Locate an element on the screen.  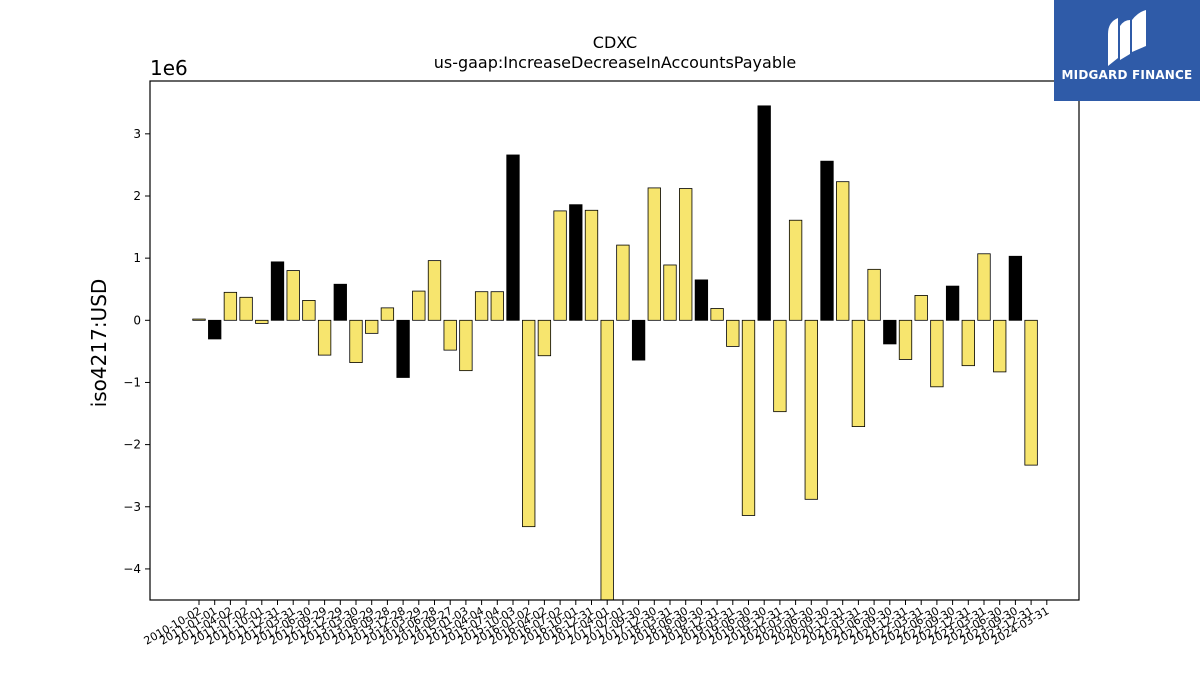
chart-title: CDXC is located at coordinates (615, 42).